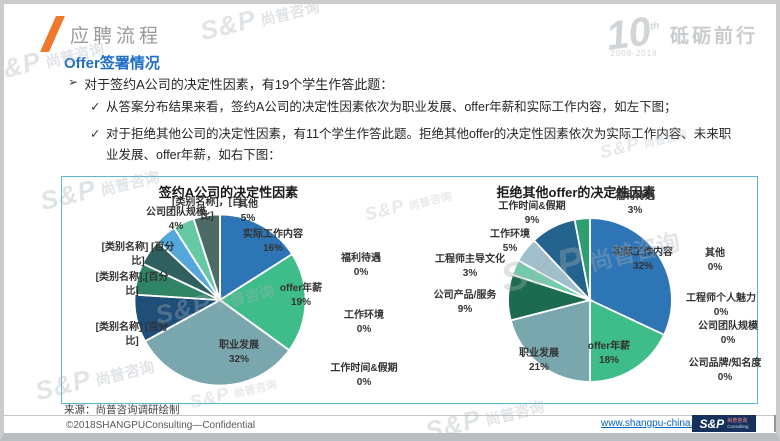 This screenshot has width=780, height=441. What do you see at coordinates (715, 260) in the screenshot?
I see `pie-slice-label: 其他 0%` at bounding box center [715, 260].